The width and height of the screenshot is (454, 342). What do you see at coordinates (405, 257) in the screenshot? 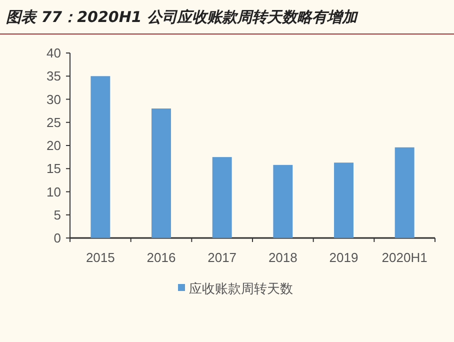
I see `x-tick-label: 2020H1` at bounding box center [405, 257].